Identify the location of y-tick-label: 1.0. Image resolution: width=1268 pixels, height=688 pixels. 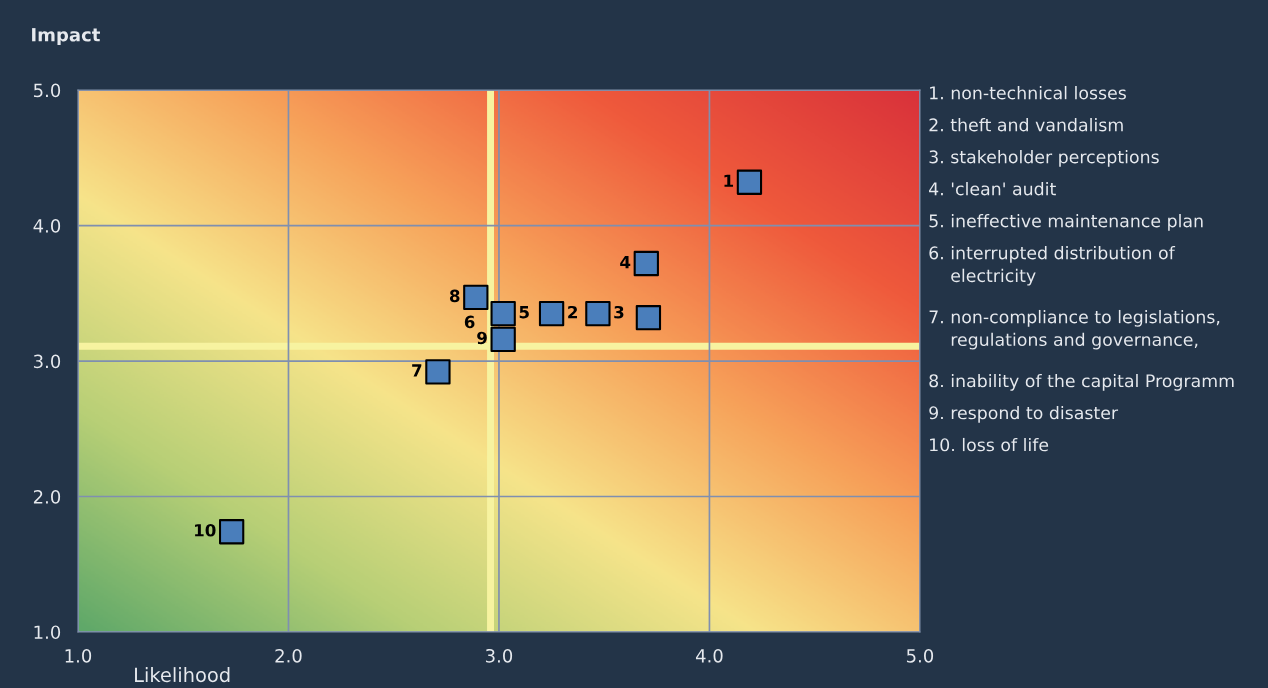
(47, 632).